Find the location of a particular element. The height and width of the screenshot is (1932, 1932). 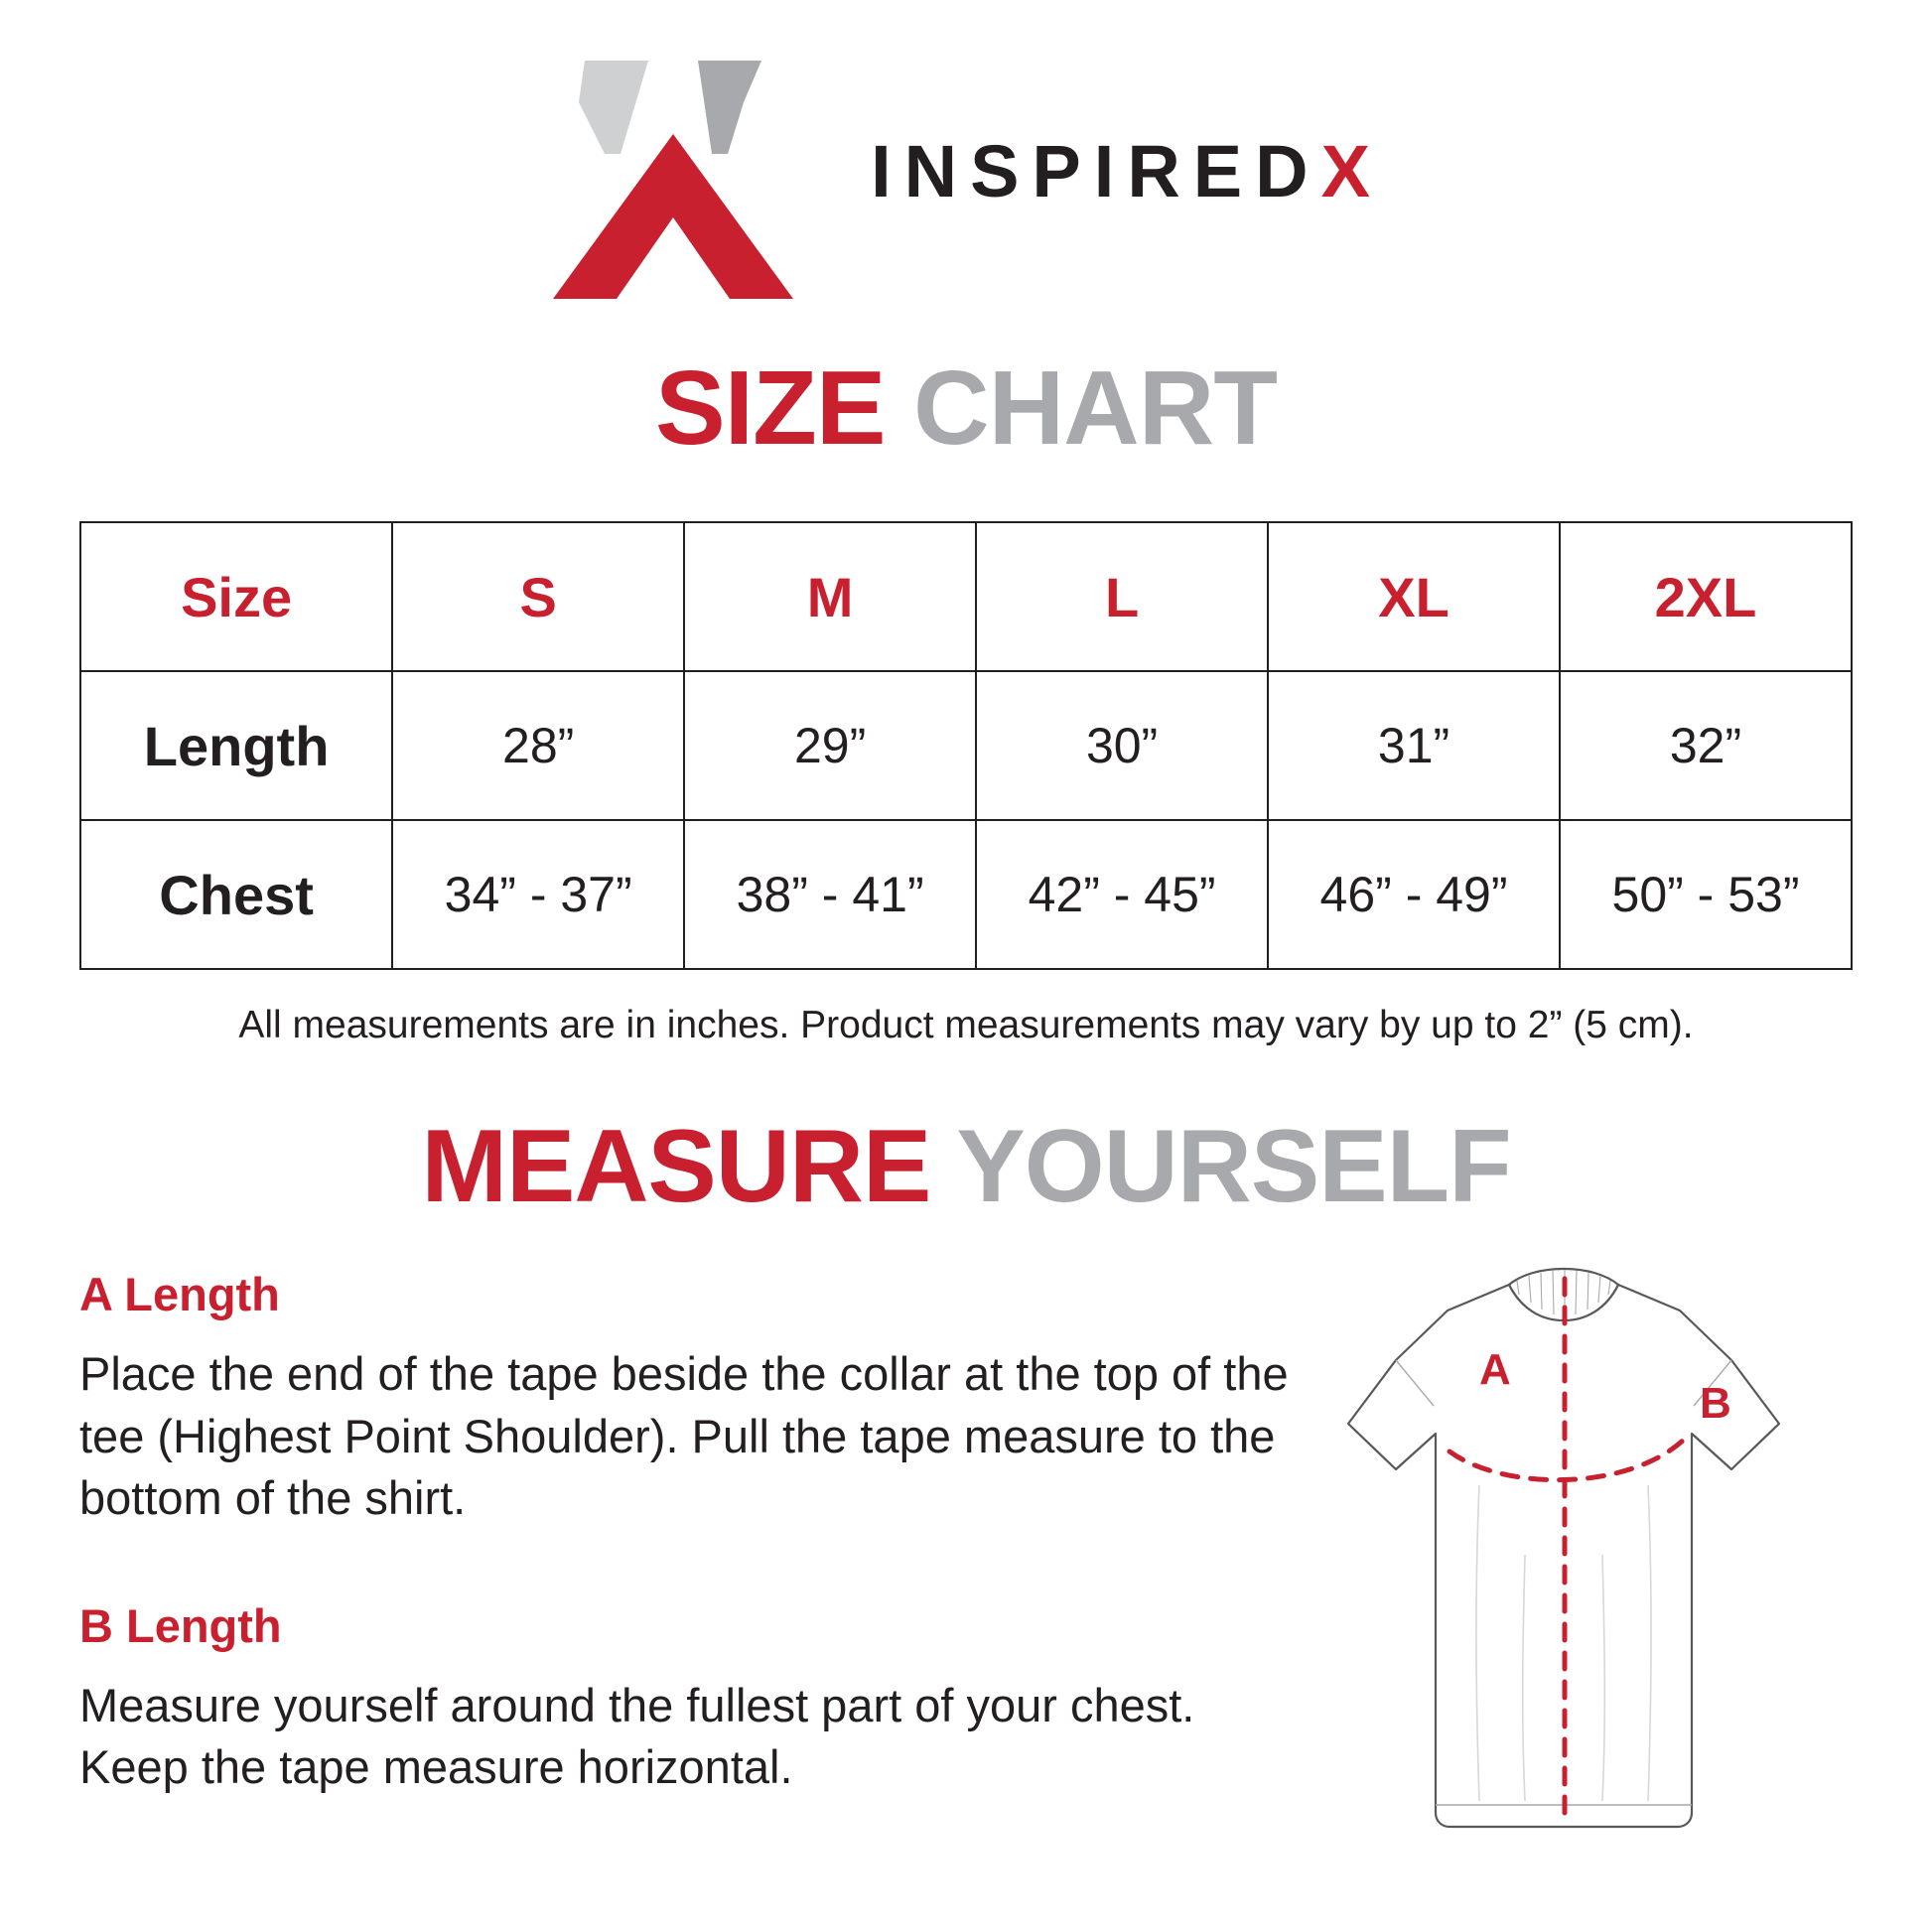

cell-length-m: 29” is located at coordinates (830, 746).